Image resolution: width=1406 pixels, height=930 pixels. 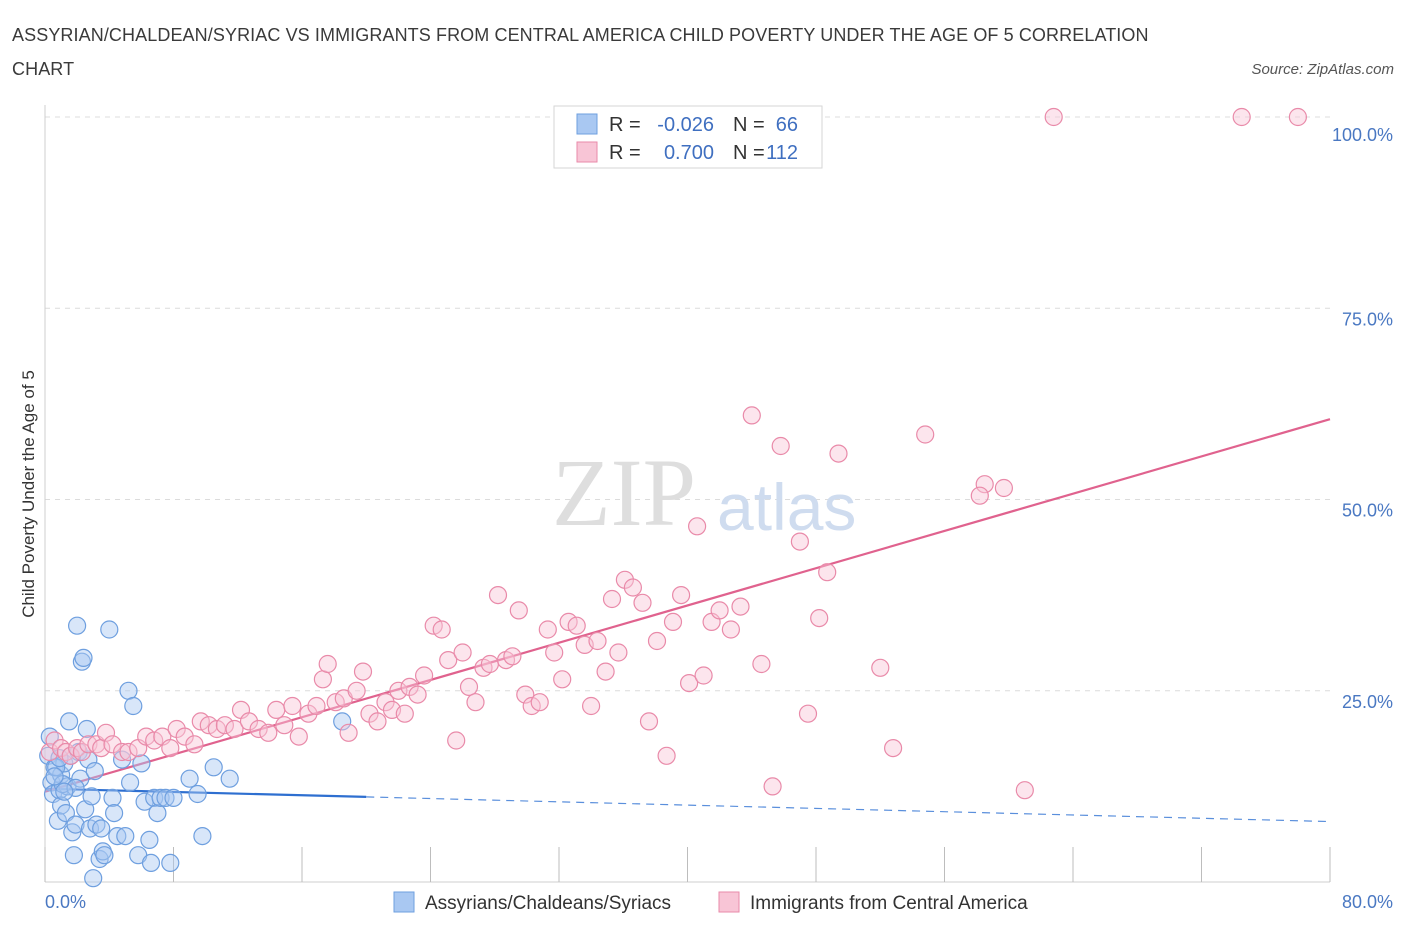 What do you see at coordinates (1322, 69) in the screenshot?
I see `source-note: Source: ZipAtlas.com` at bounding box center [1322, 69].